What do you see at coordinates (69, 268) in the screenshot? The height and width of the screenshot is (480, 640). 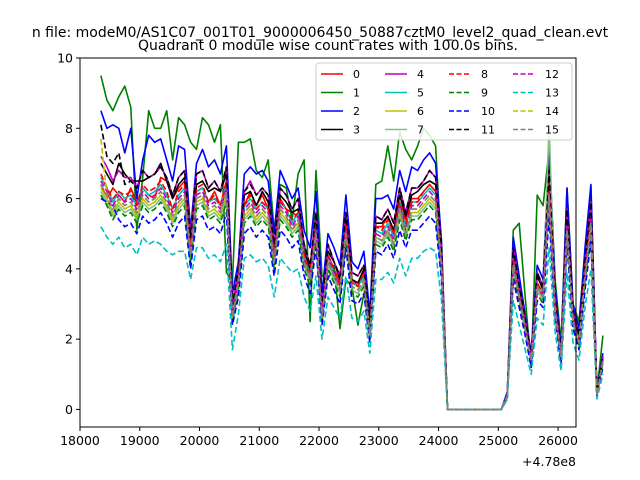 I see `y-tick-label: 4` at bounding box center [69, 268].